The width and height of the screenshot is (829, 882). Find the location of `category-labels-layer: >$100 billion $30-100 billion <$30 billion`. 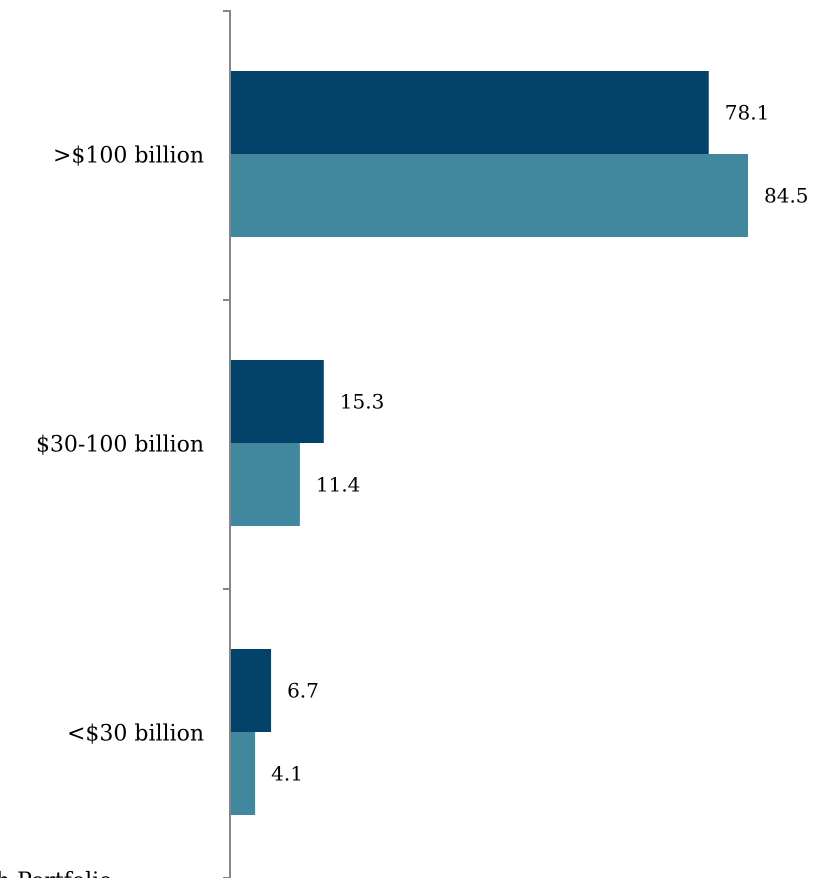

category-labels-layer: >$100 billion $30-100 billion <$30 billion is located at coordinates (120, 445).